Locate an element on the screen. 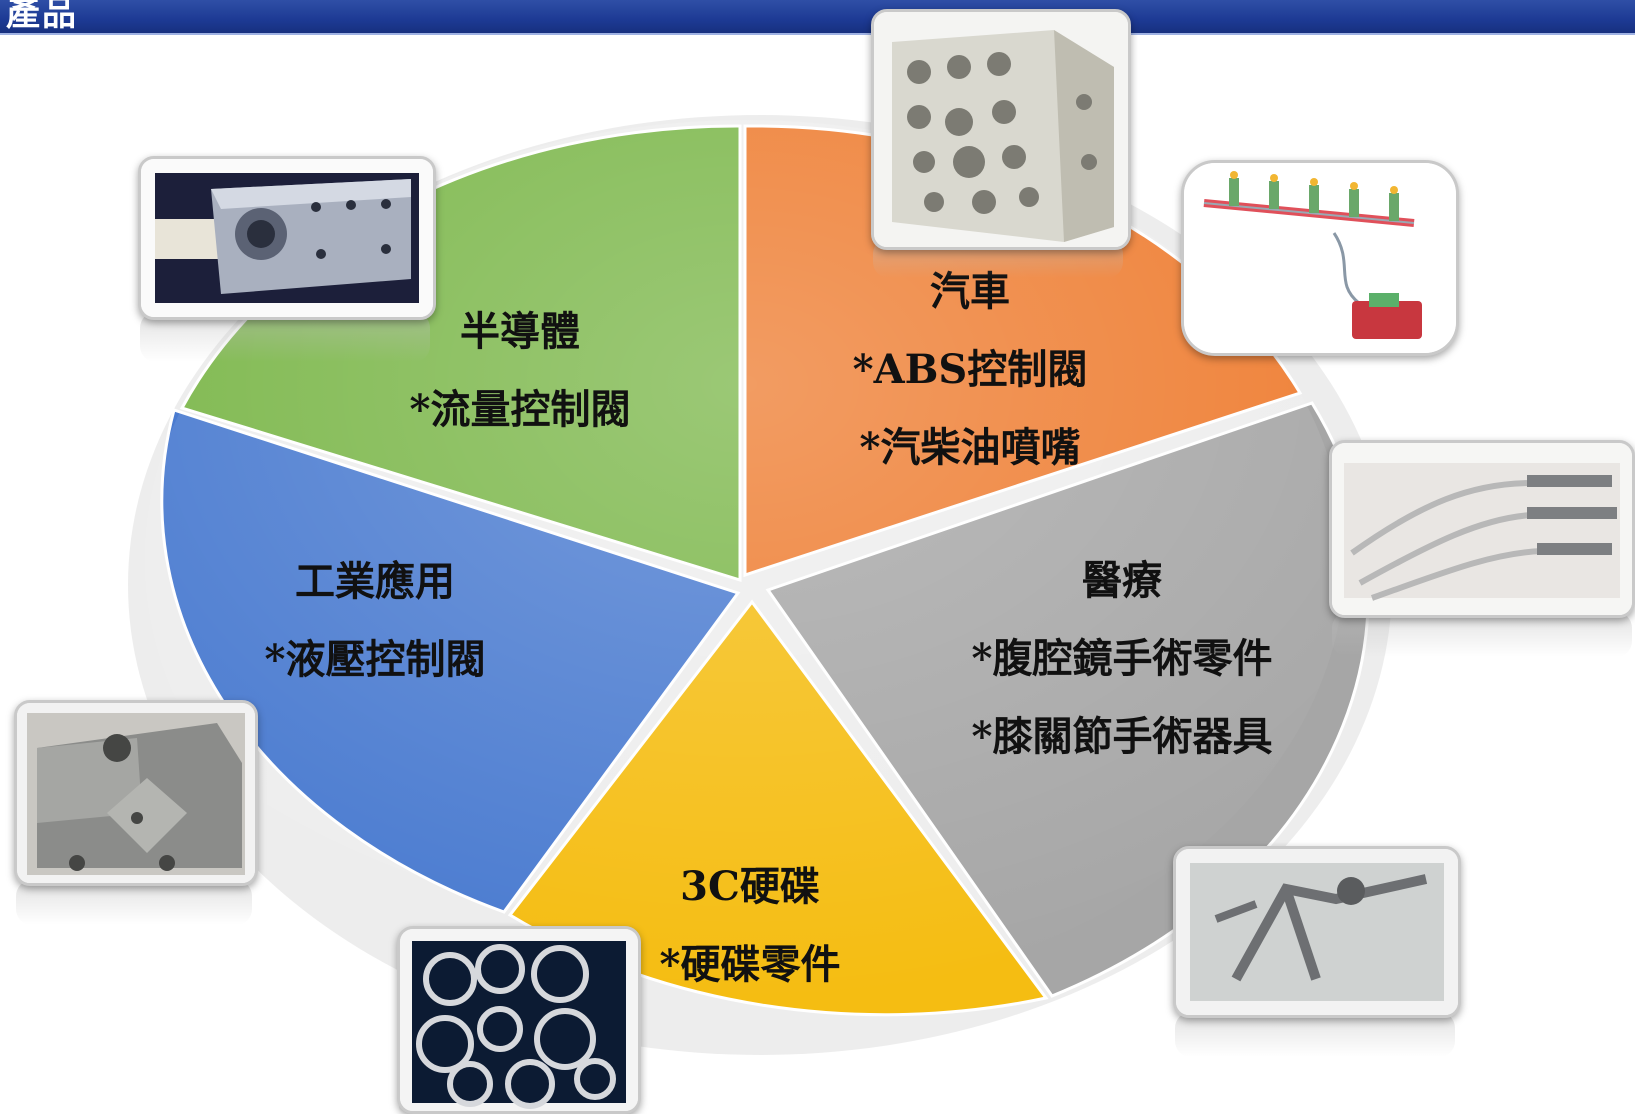  segment-item: *流量控制閥 is located at coordinates (520, 409).